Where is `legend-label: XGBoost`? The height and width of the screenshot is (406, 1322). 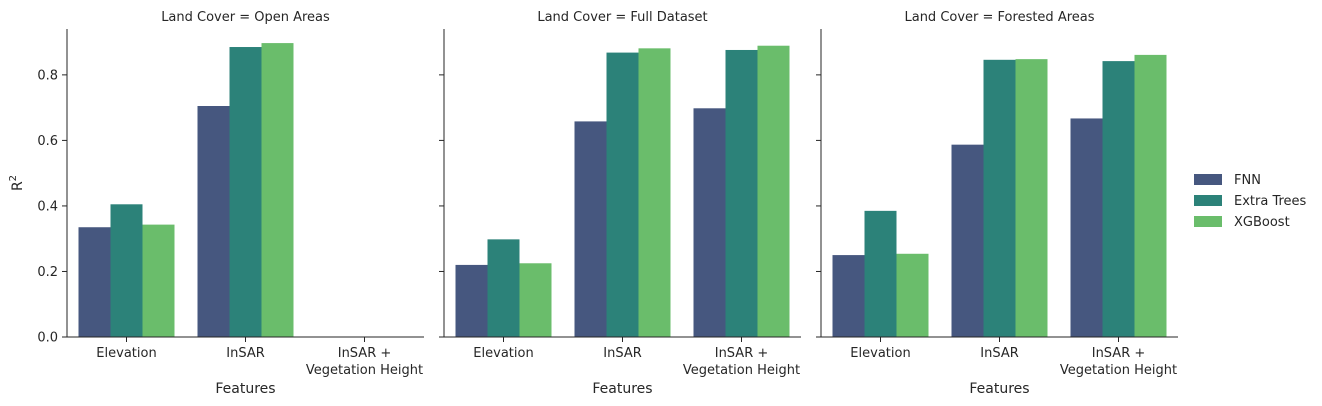 legend-label: XGBoost is located at coordinates (1262, 222).